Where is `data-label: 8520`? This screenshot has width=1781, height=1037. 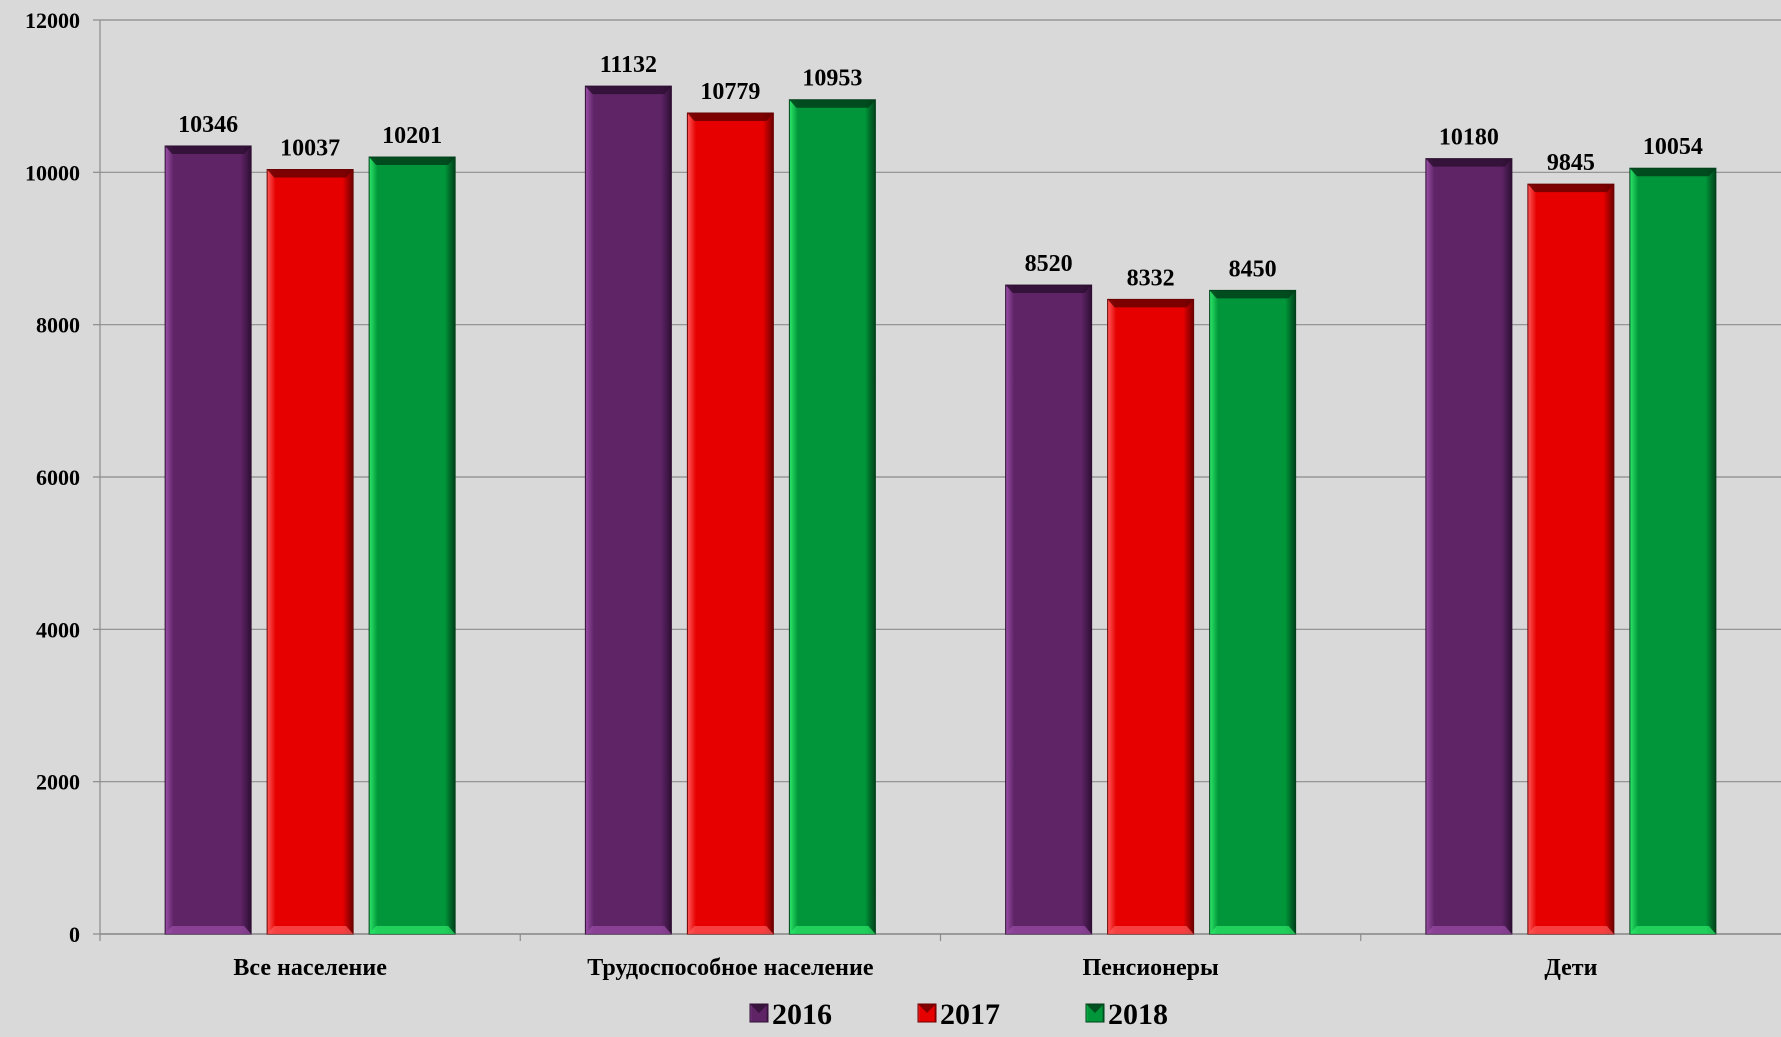 data-label: 8520 is located at coordinates (1049, 264).